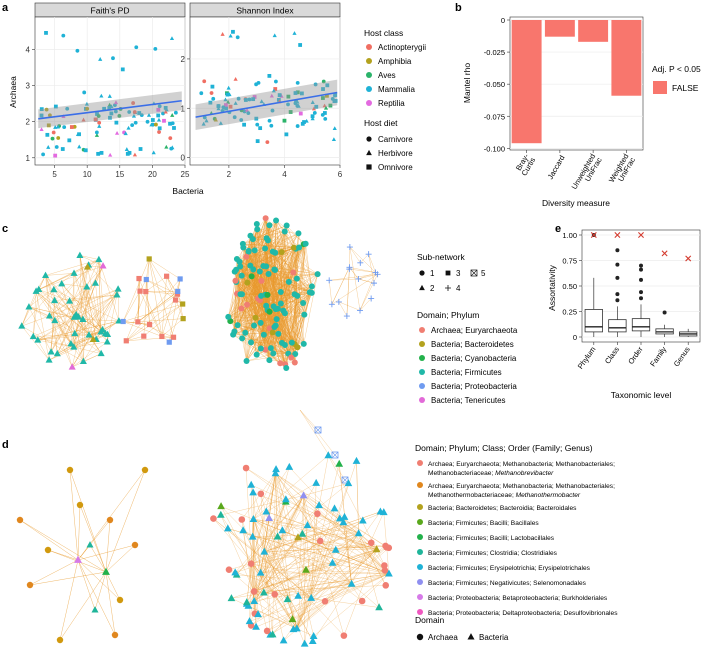 The image size is (705, 648). What do you see at coordinates (587, 173) in the screenshot?
I see `b-xtick-label: UnweightedUniFrac` at bounding box center [587, 173].